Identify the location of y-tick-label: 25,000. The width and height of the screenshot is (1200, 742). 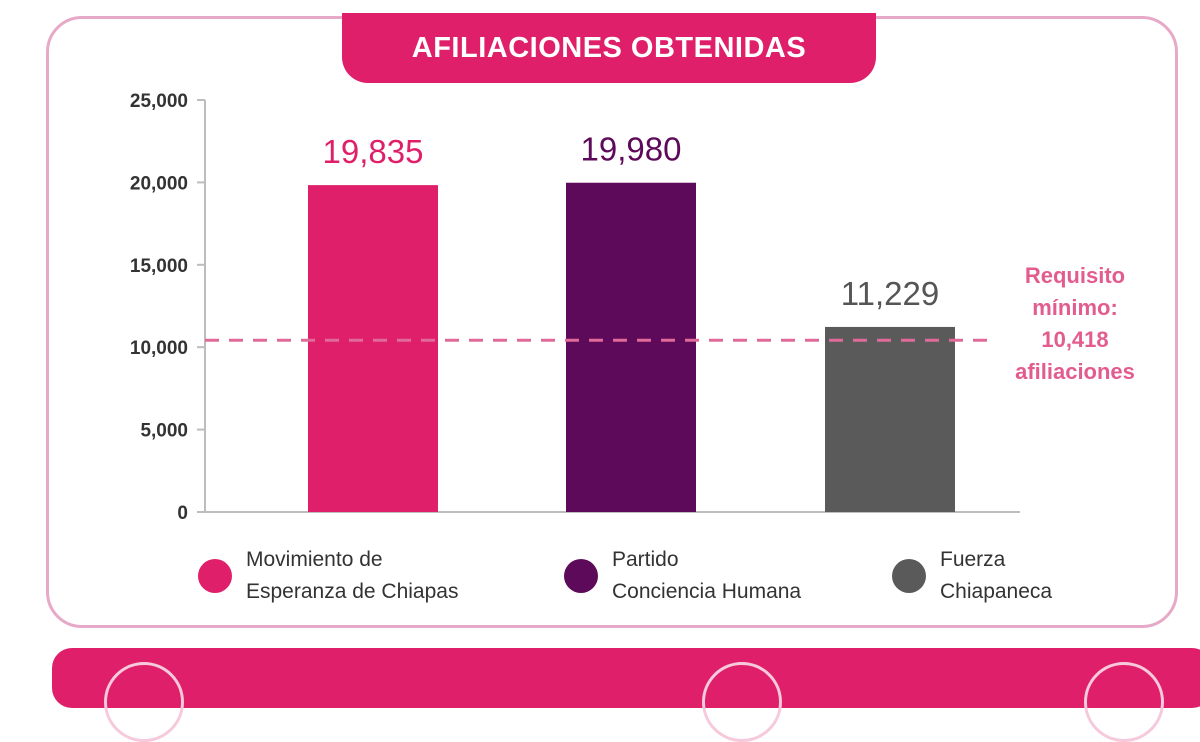
(159, 101).